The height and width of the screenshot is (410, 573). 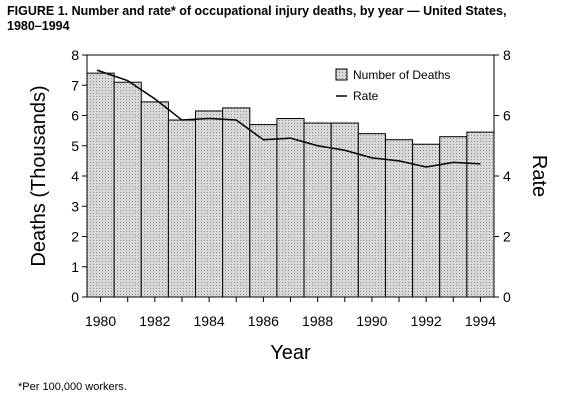 What do you see at coordinates (38, 26) in the screenshot?
I see `figure-title-line-2: 1980–1994` at bounding box center [38, 26].